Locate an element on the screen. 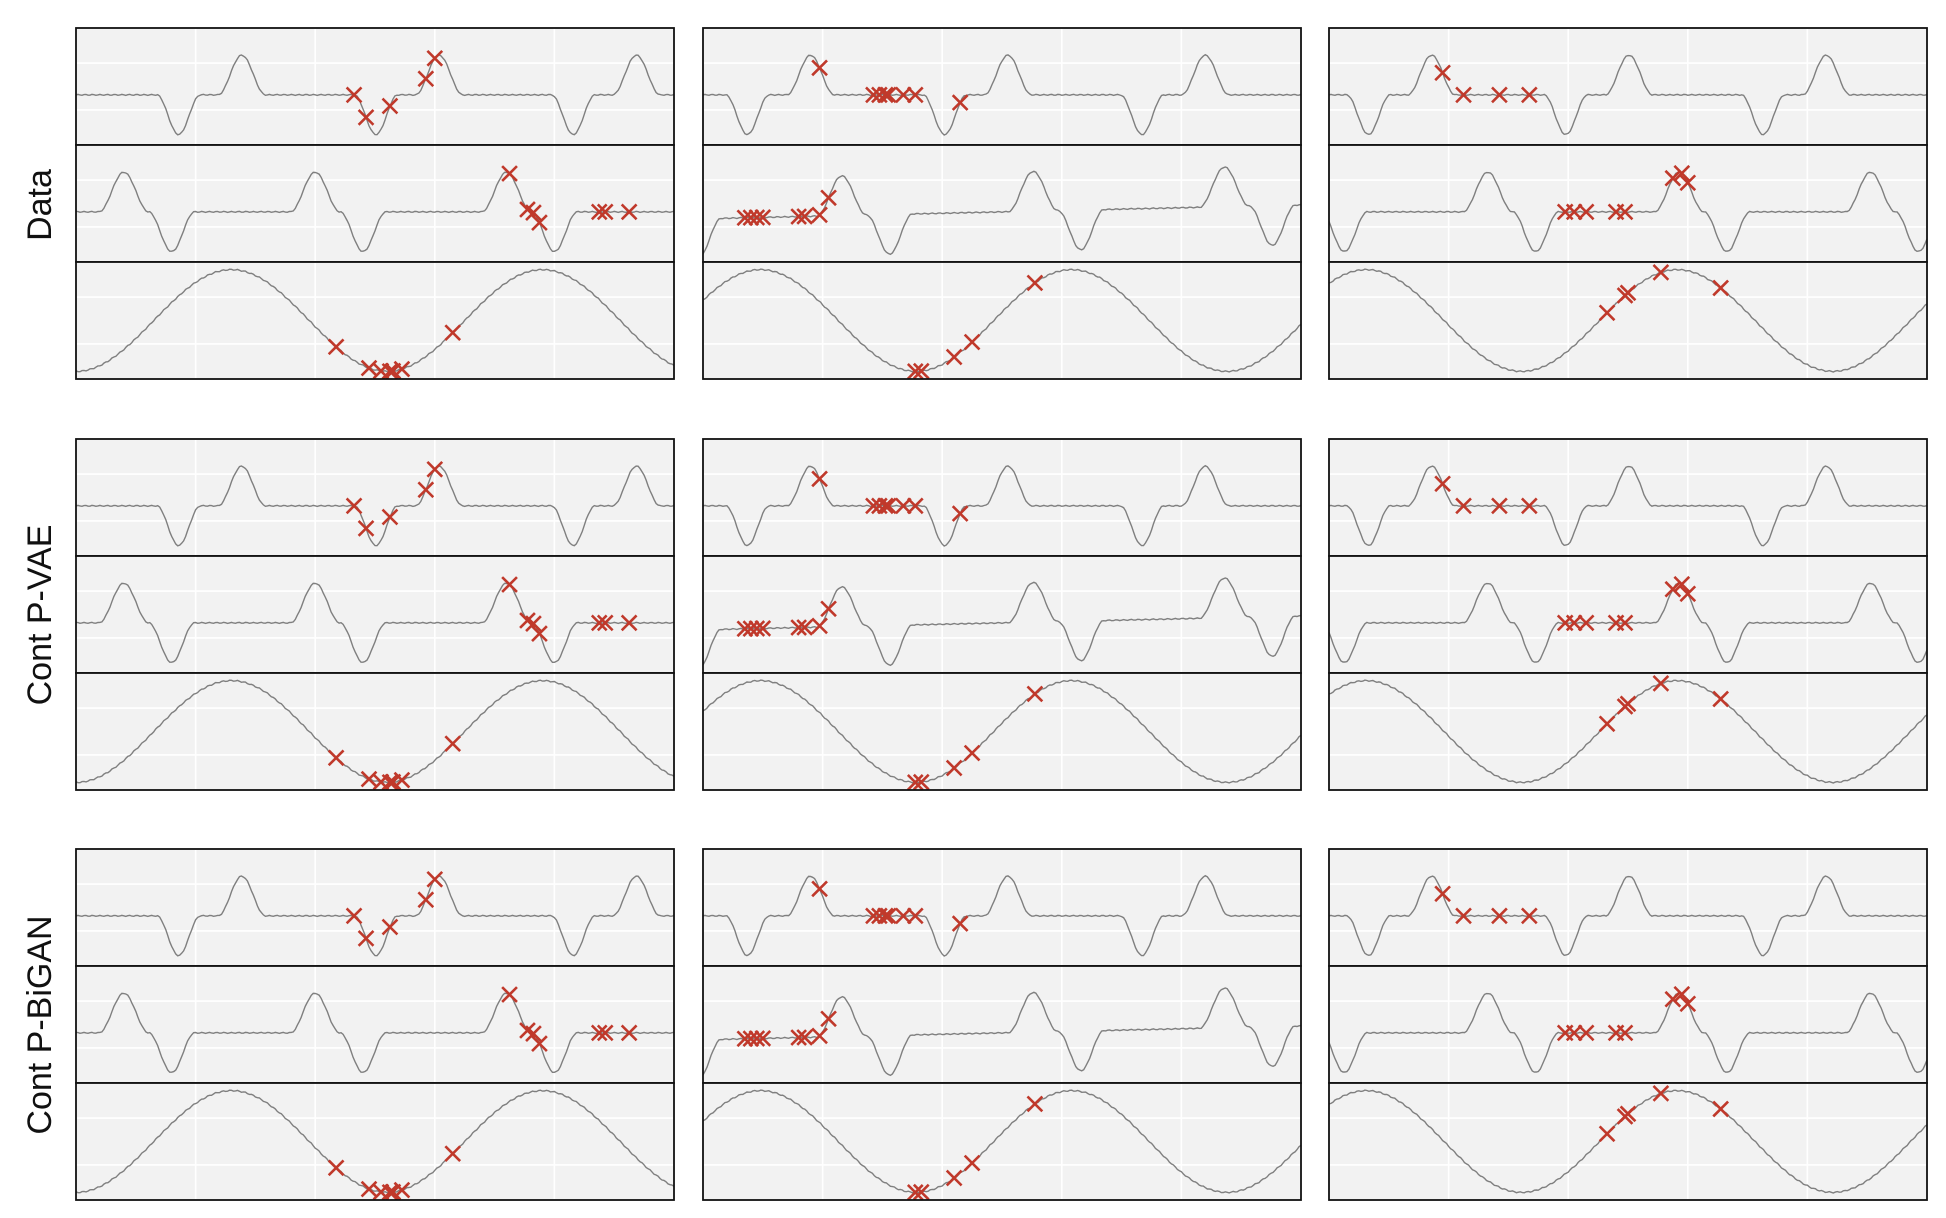 This screenshot has height=1218, width=1946. row-labels: Data Cont P-VAE Cont P-BiGAN is located at coordinates (40, 652).